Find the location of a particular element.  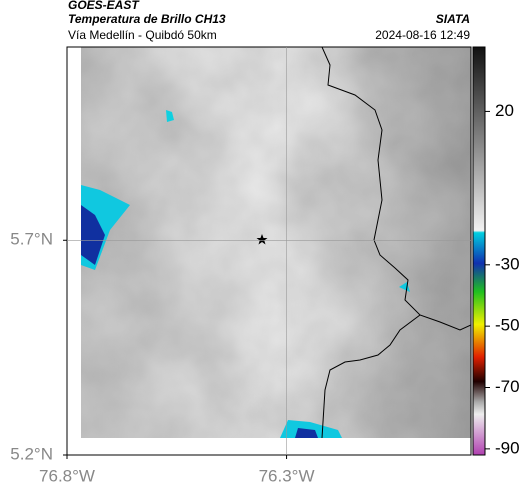

colorbar-tick-label: -30 is located at coordinates (507, 263).